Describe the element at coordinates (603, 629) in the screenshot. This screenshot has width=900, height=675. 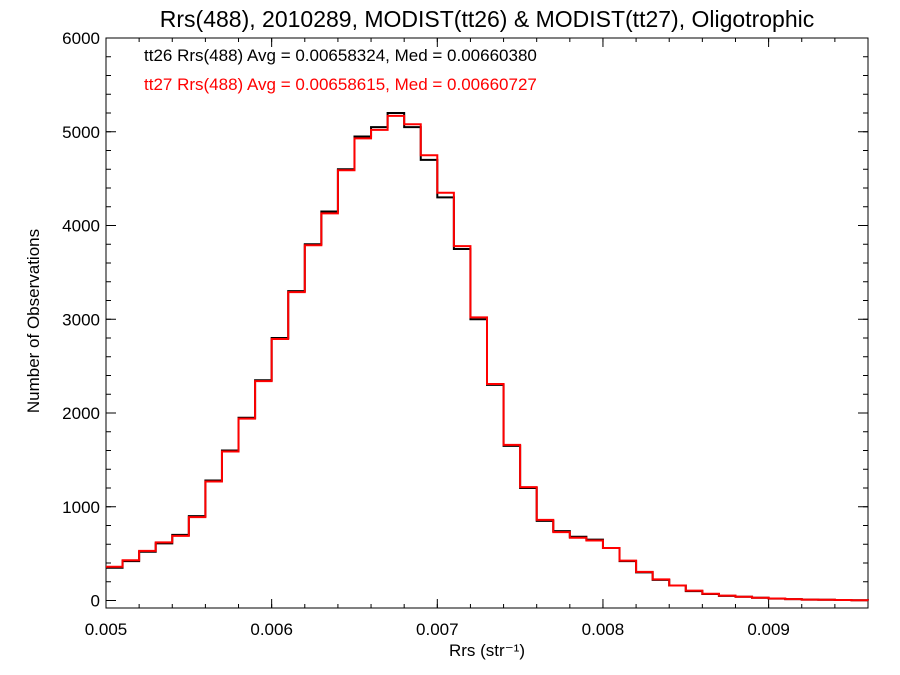
I see `x-tick-label: 0.008` at that location.